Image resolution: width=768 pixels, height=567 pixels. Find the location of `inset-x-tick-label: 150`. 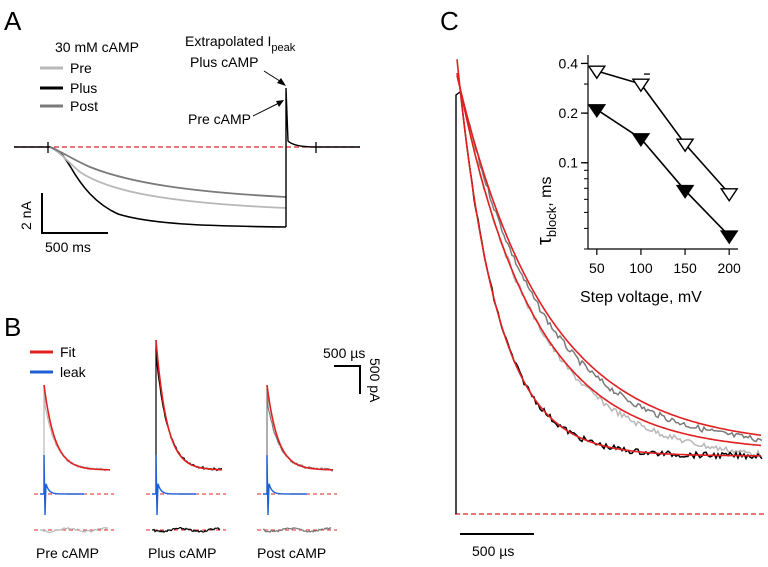

inset-x-tick-label: 150 is located at coordinates (685, 268).